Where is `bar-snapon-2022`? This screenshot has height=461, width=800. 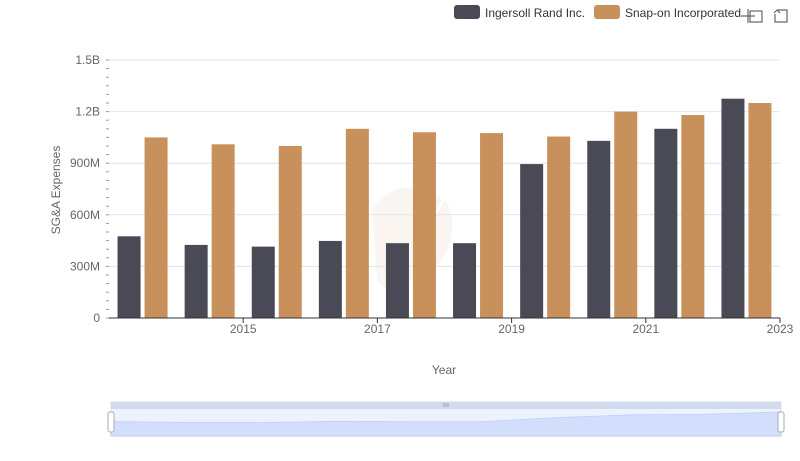
bar-snapon-2022 is located at coordinates (693, 216).